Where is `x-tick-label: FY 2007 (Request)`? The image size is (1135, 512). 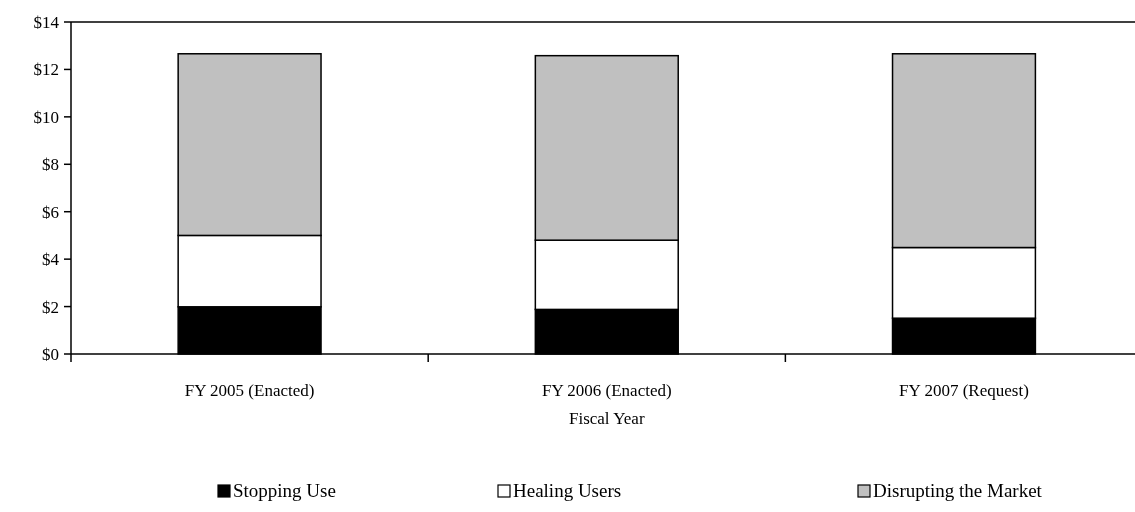 x-tick-label: FY 2007 (Request) is located at coordinates (964, 390).